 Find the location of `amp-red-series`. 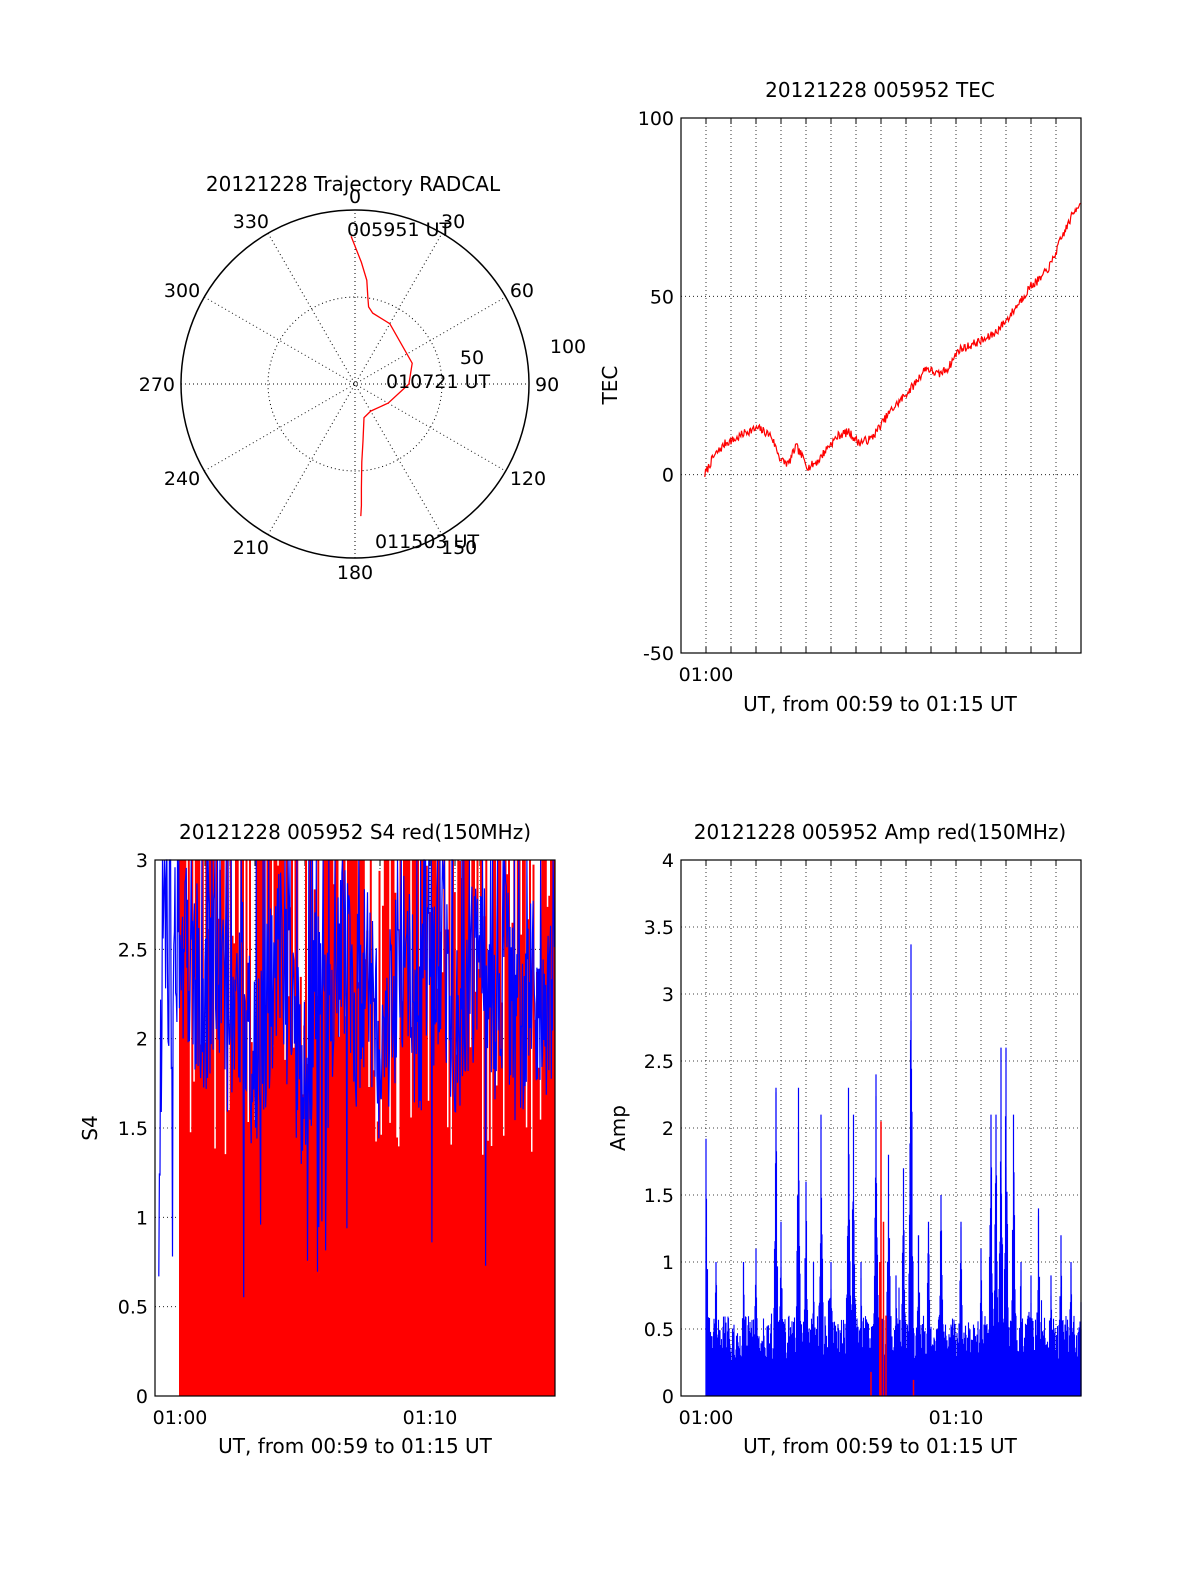

amp-red-series is located at coordinates (892, 1258).